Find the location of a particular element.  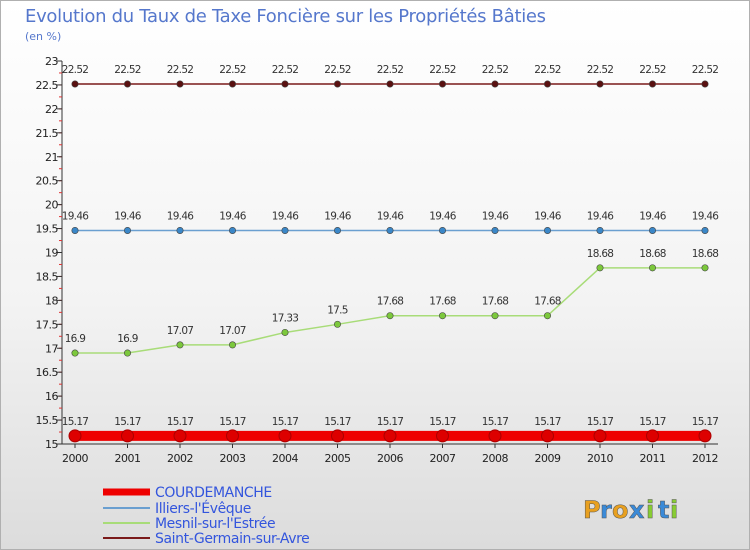

data-label: 17.68 is located at coordinates (547, 302).